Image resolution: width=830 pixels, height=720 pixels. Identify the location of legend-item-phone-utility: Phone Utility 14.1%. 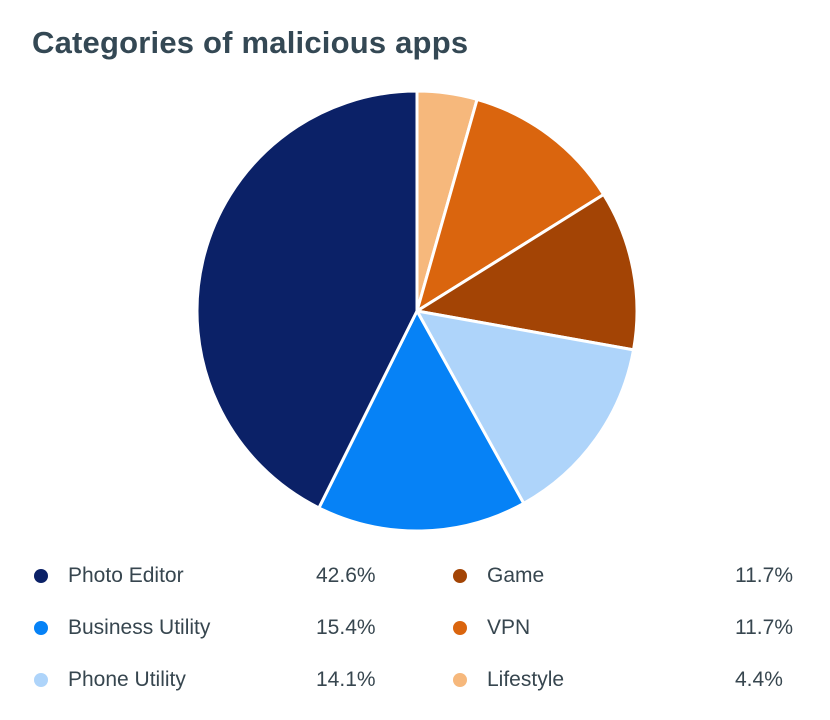
(205, 680).